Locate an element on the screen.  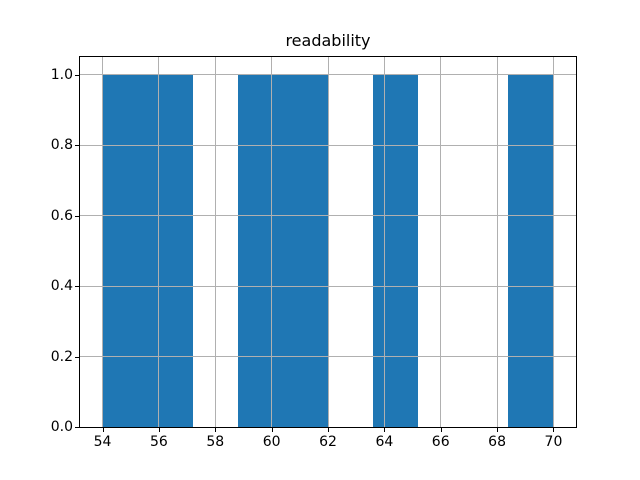
y-tick-label: 1.0 is located at coordinates (61, 74).